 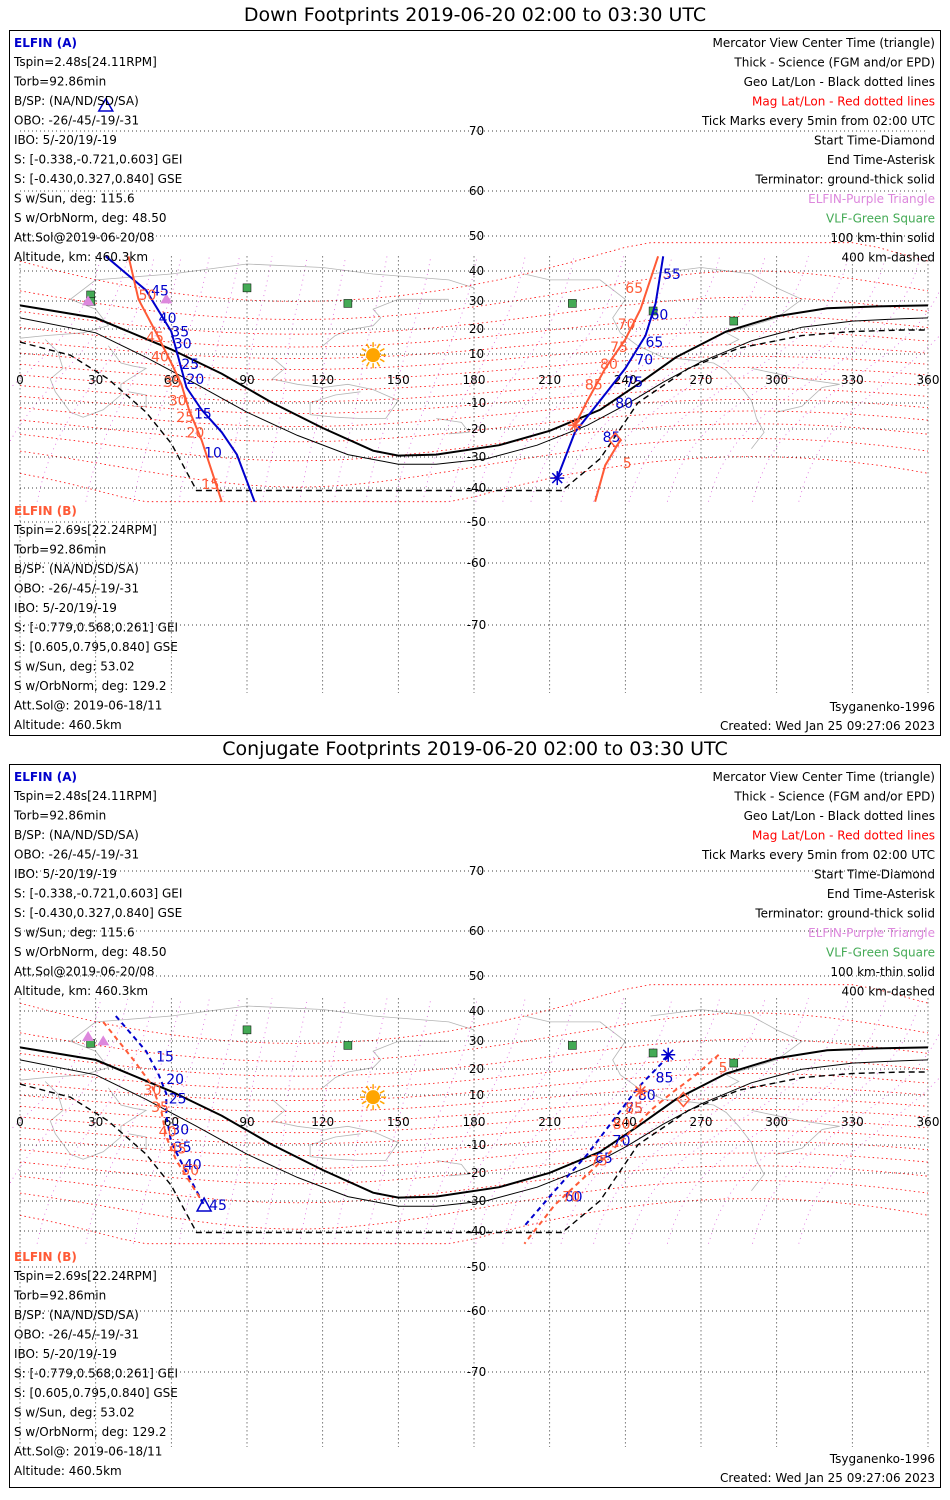 I want to click on x-tick-label: 90, so click(x=246, y=380).